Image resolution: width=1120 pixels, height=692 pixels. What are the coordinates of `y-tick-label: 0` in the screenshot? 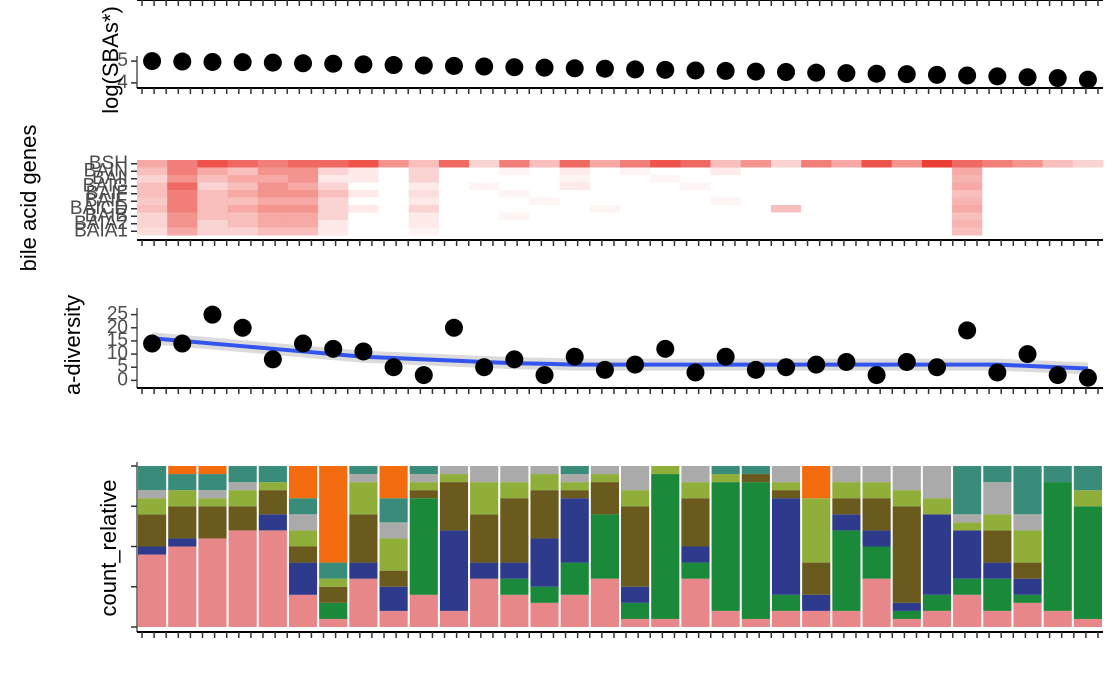 It's located at (122, 379).